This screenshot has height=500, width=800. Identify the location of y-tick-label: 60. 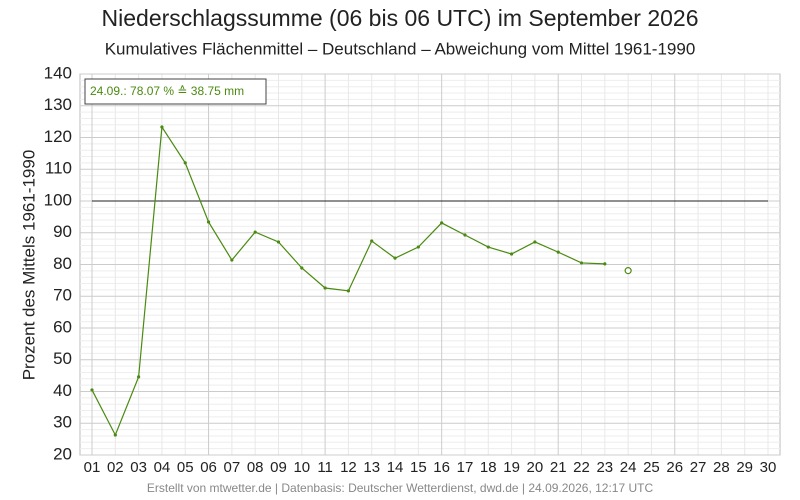
(62, 326).